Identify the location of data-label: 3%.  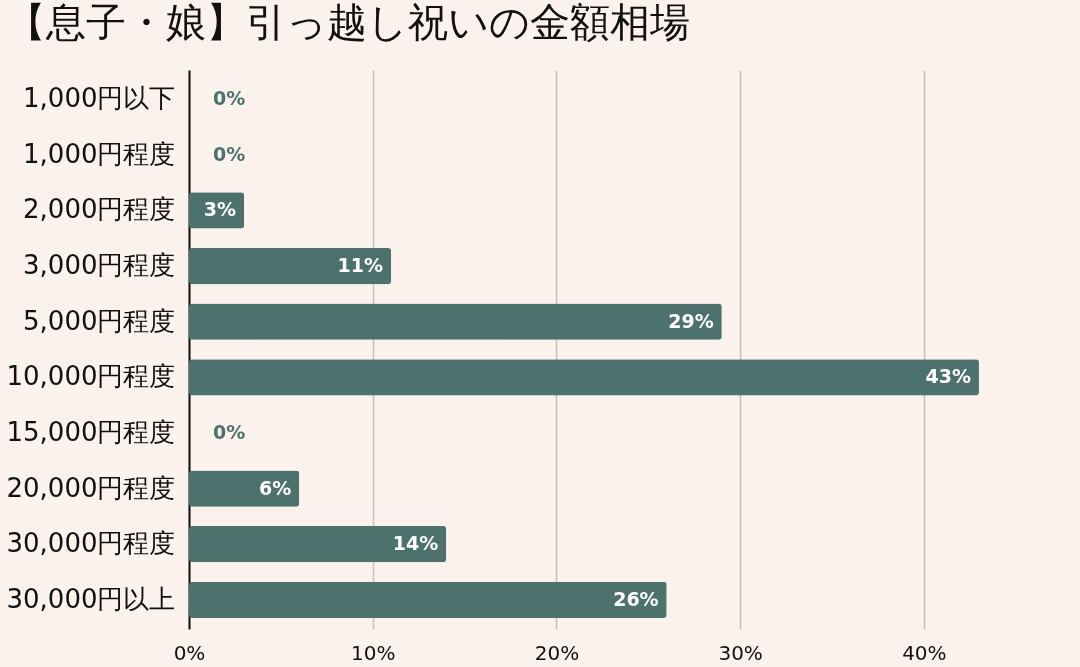
(220, 209).